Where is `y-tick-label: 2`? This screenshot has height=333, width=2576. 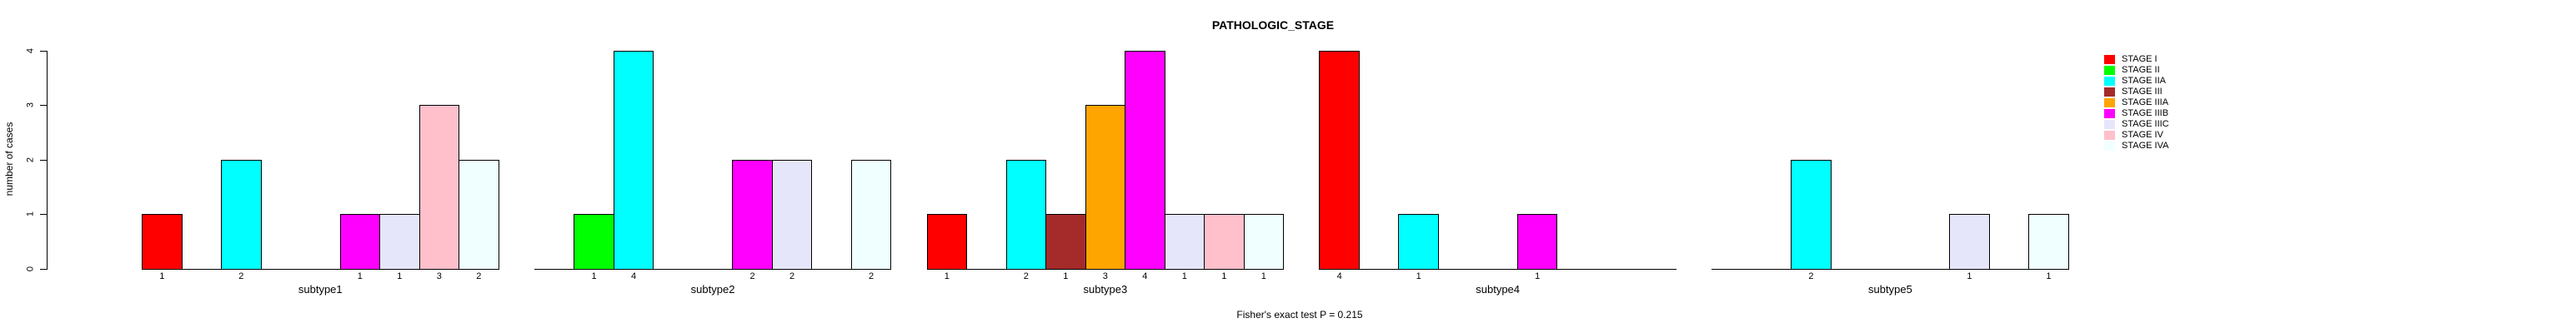
y-tick-label: 2 is located at coordinates (30, 159).